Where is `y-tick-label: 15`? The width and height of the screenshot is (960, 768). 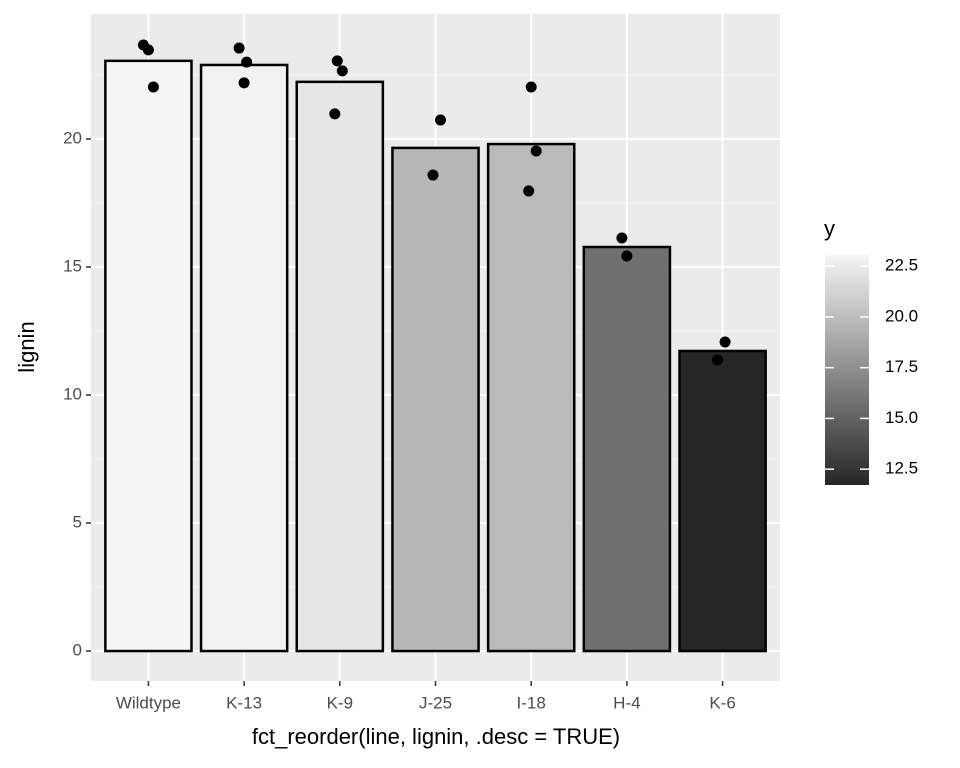
y-tick-label: 15 is located at coordinates (72, 265).